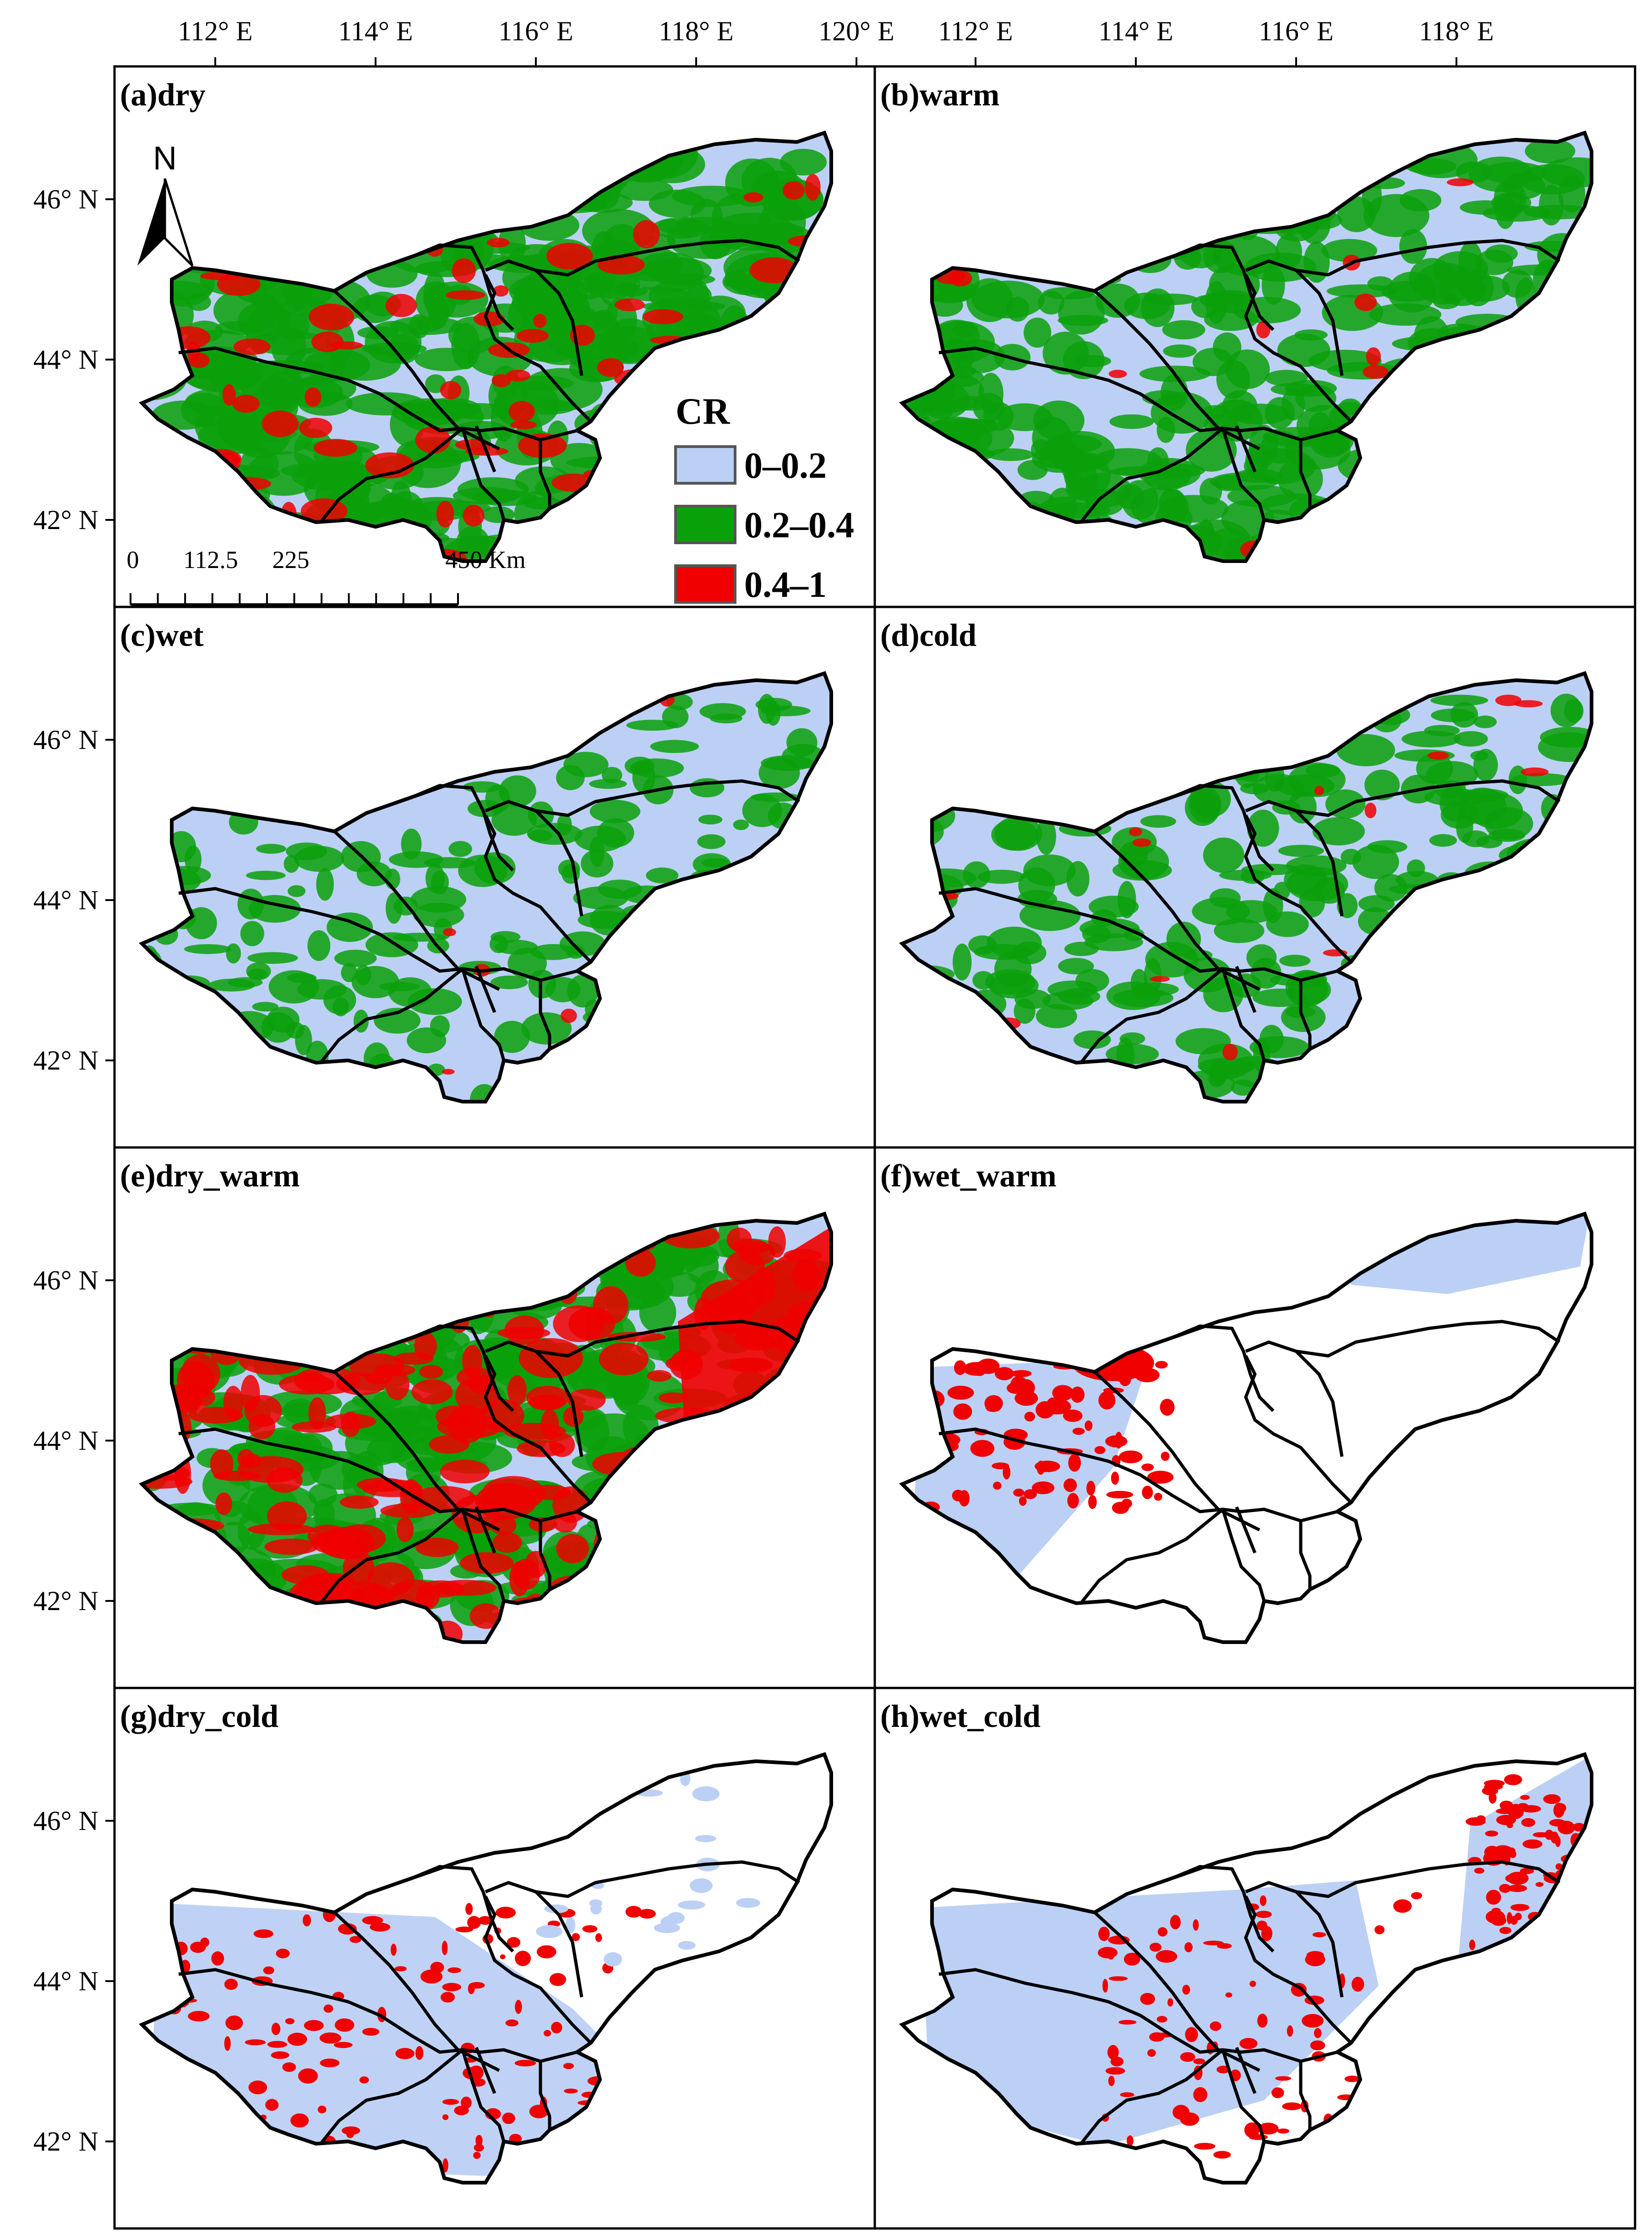 The height and width of the screenshot is (2239, 1652). What do you see at coordinates (939, 95) in the screenshot?
I see `panel-label-b: (b)warm` at bounding box center [939, 95].